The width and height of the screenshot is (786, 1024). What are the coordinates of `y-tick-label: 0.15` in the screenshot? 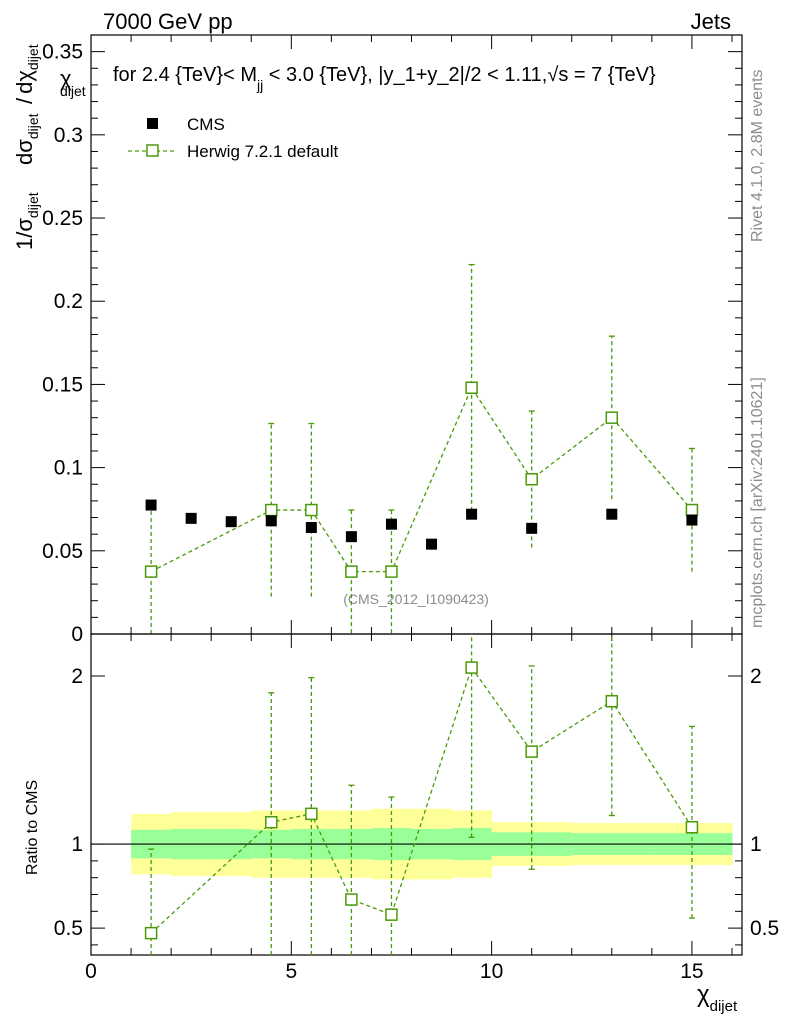 It's located at (62, 384).